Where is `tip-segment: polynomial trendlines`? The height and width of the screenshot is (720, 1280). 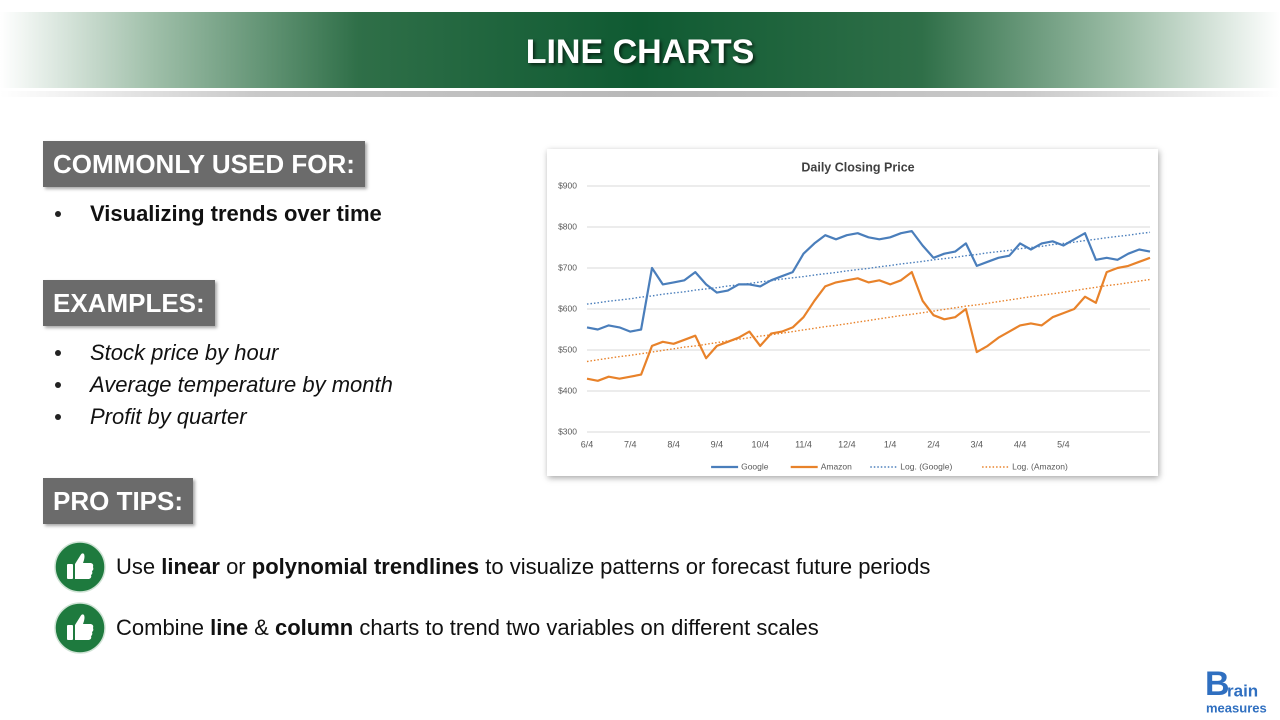 tip-segment: polynomial trendlines is located at coordinates (365, 566).